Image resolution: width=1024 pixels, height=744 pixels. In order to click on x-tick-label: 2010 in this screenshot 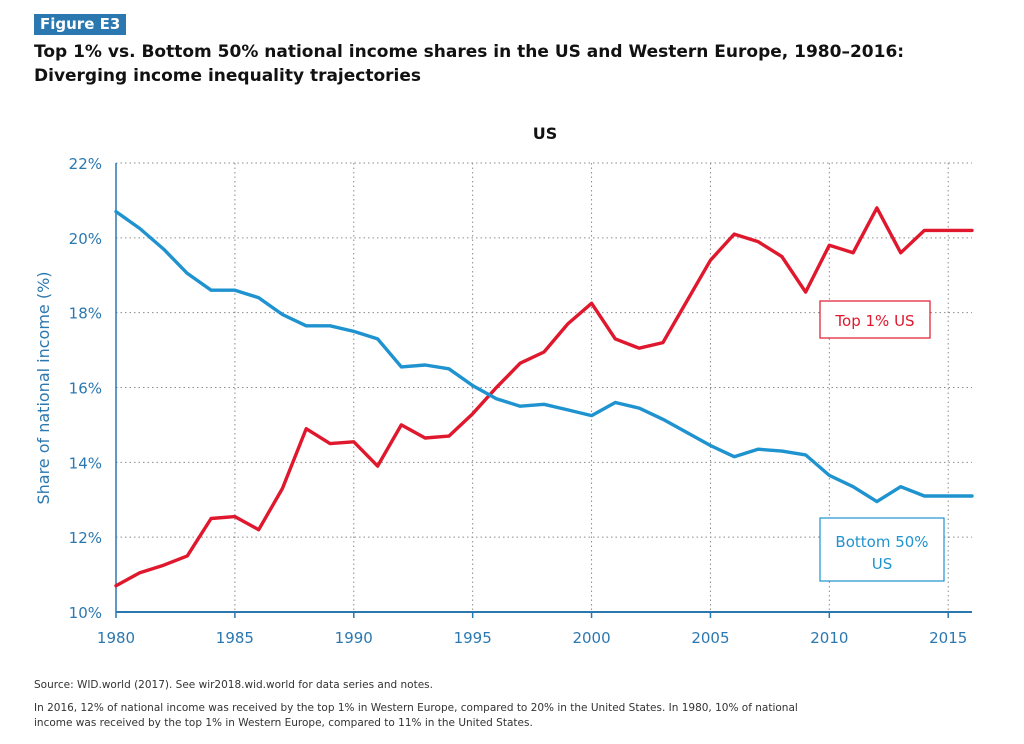, I will do `click(829, 638)`.